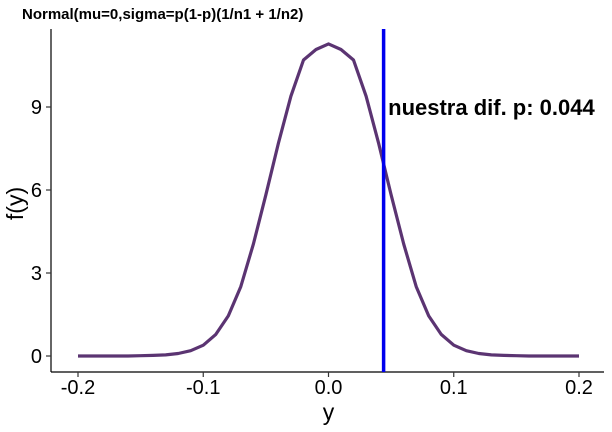  Describe the element at coordinates (491, 107) in the screenshot. I see `annotation-label: nuestra dif. p: 0.044` at that location.